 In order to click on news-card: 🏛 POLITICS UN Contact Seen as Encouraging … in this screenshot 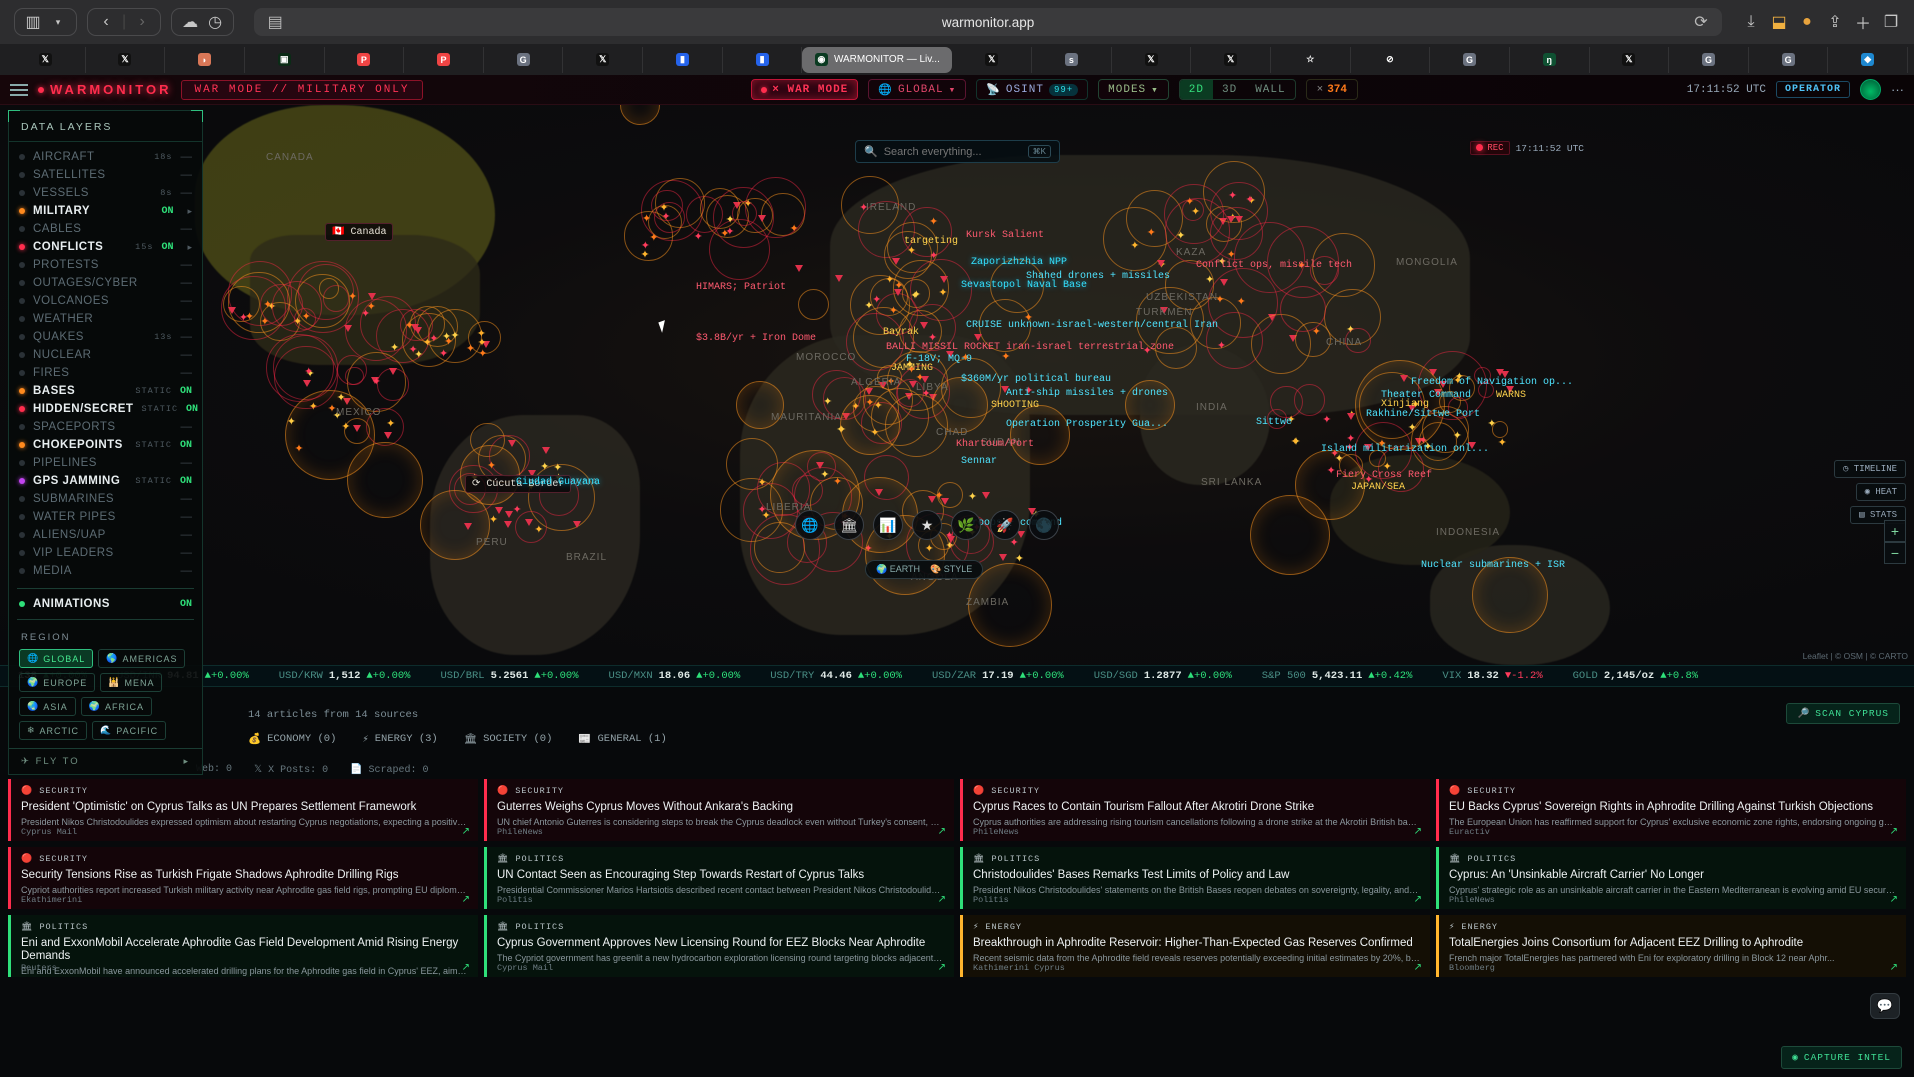, I will do `click(719, 878)`.